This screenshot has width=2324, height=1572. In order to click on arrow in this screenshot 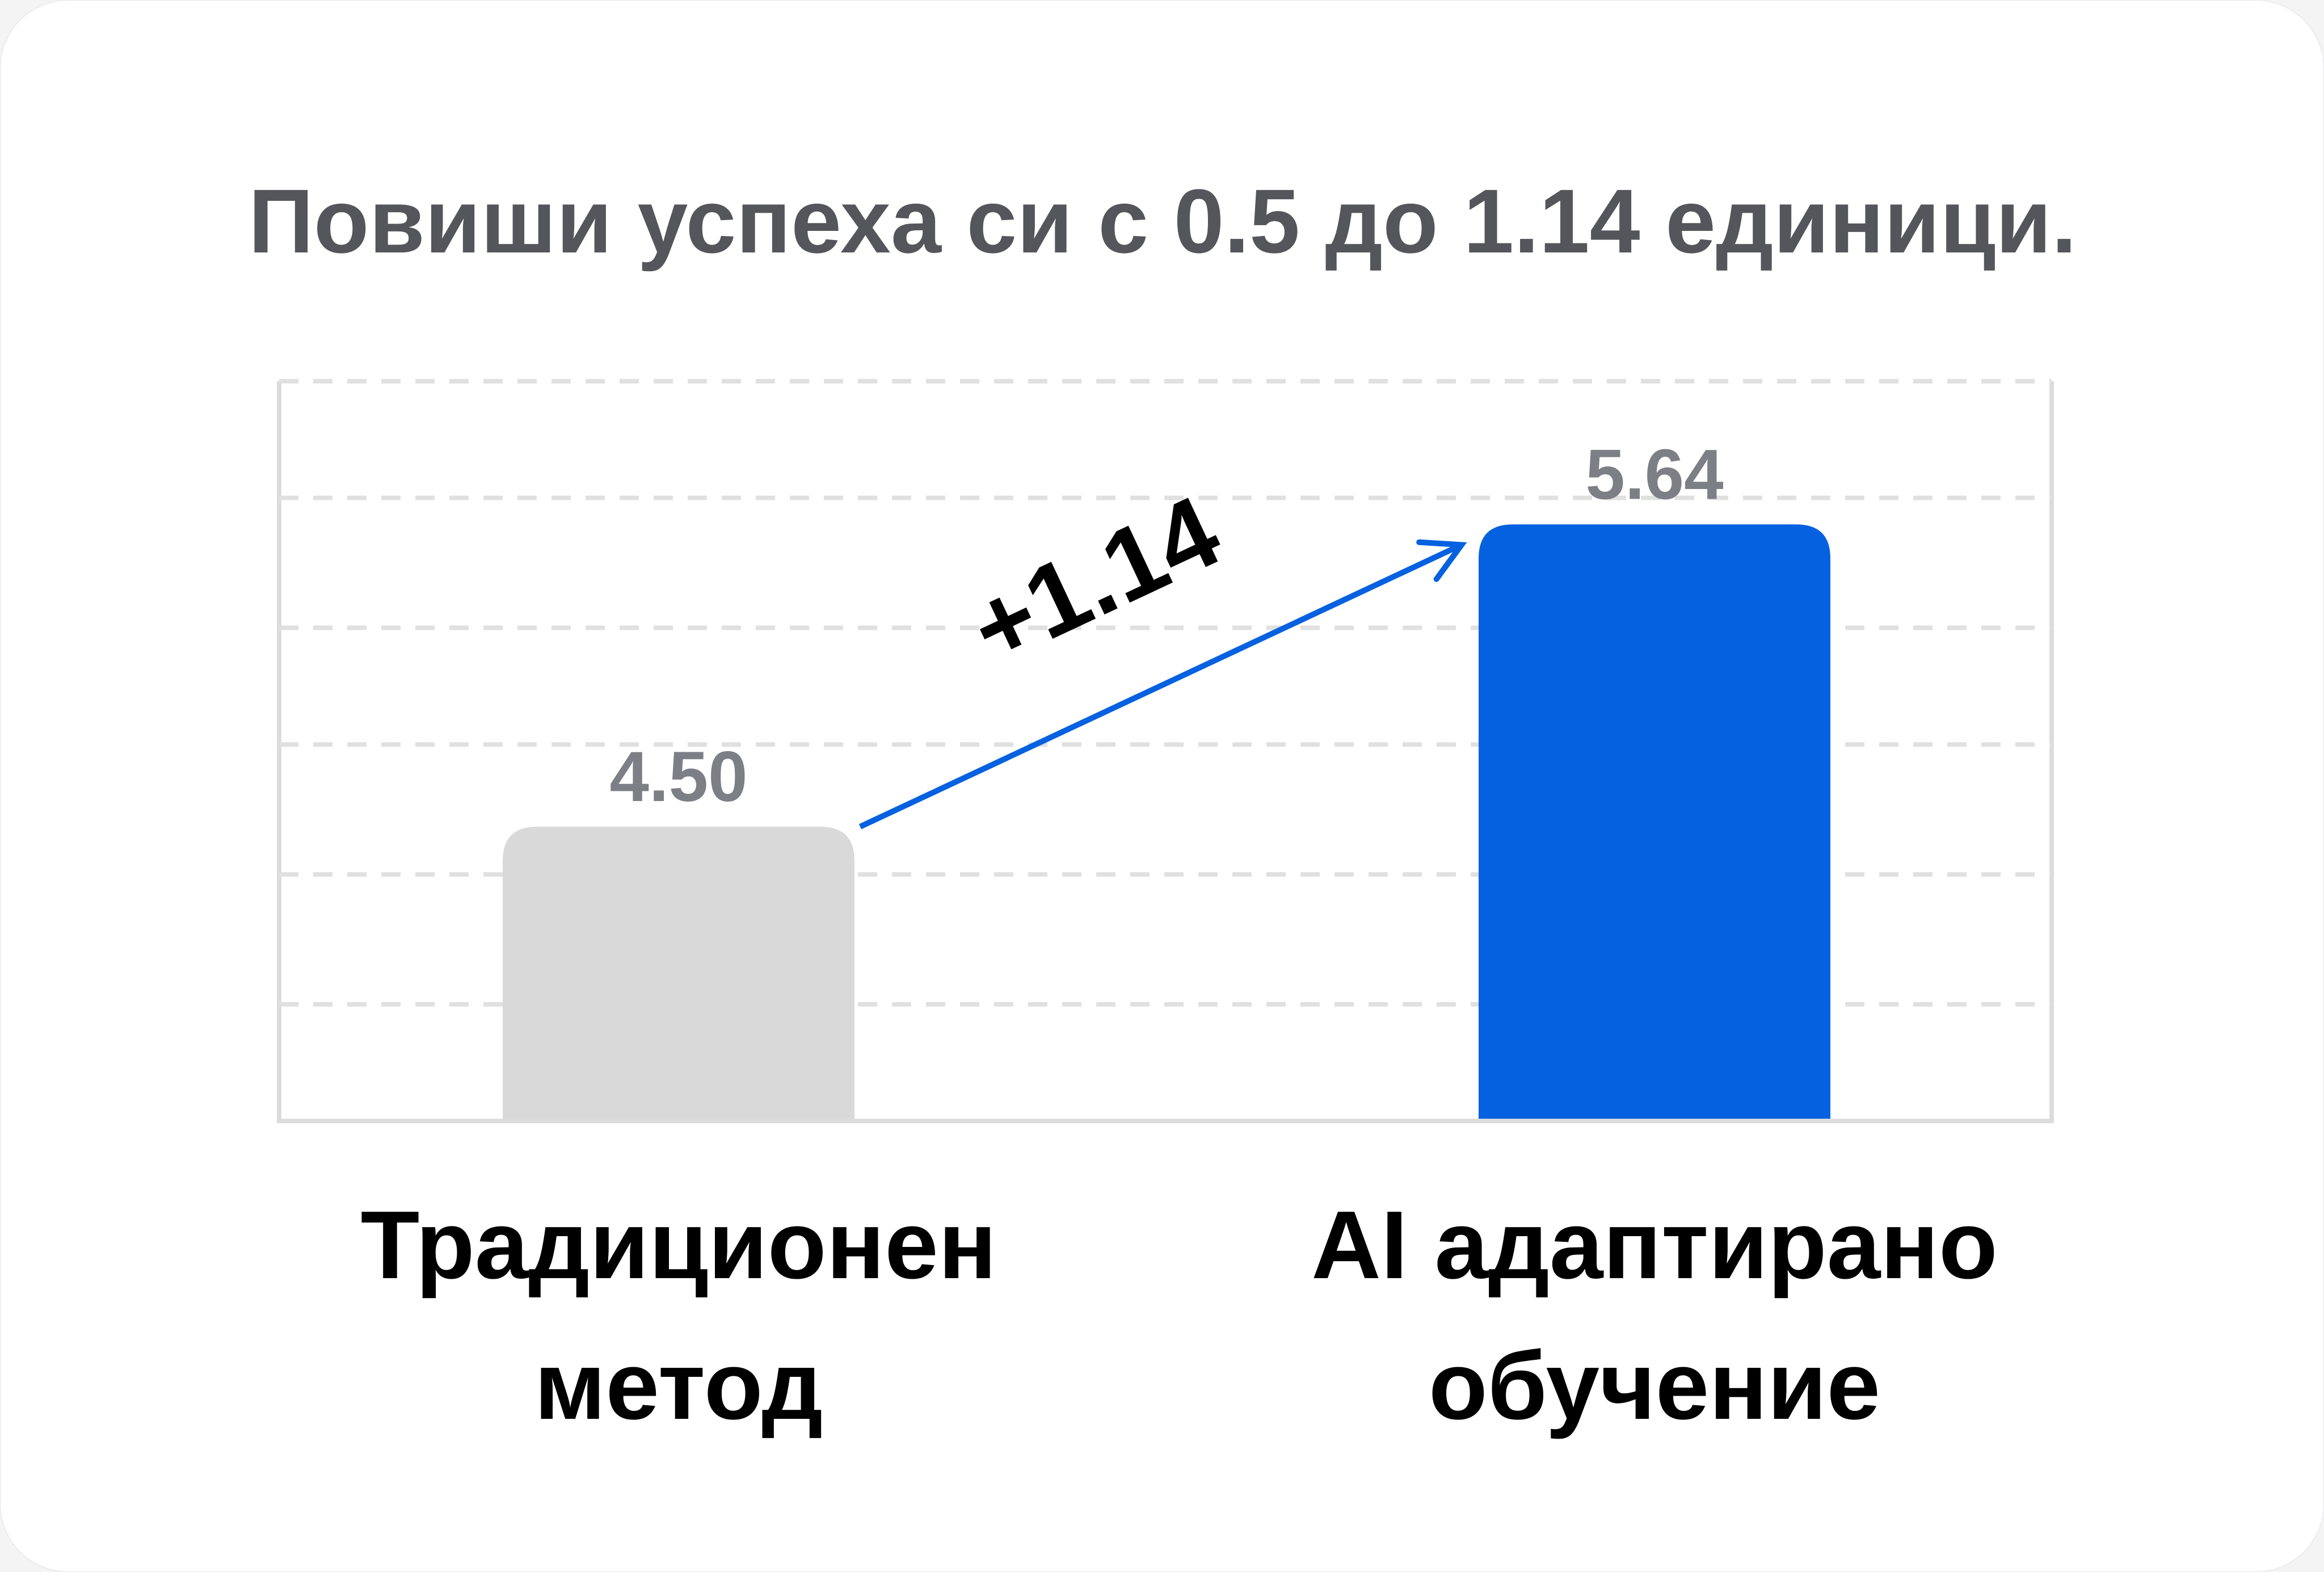, I will do `click(1160, 686)`.